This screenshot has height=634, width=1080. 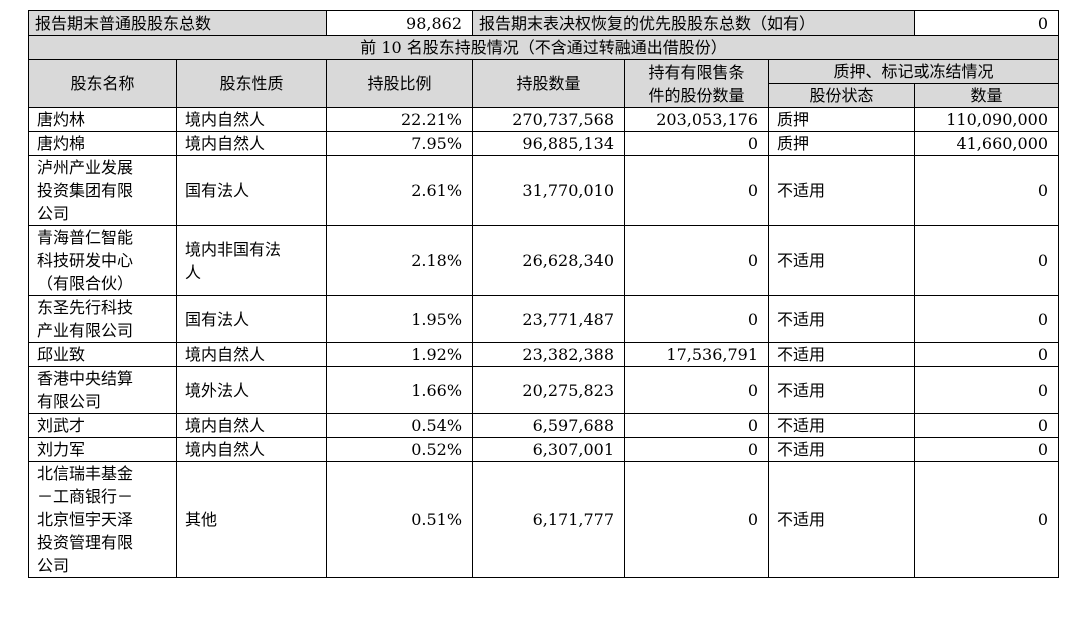 What do you see at coordinates (549, 83) in the screenshot?
I see `header-shares: 持股数量` at bounding box center [549, 83].